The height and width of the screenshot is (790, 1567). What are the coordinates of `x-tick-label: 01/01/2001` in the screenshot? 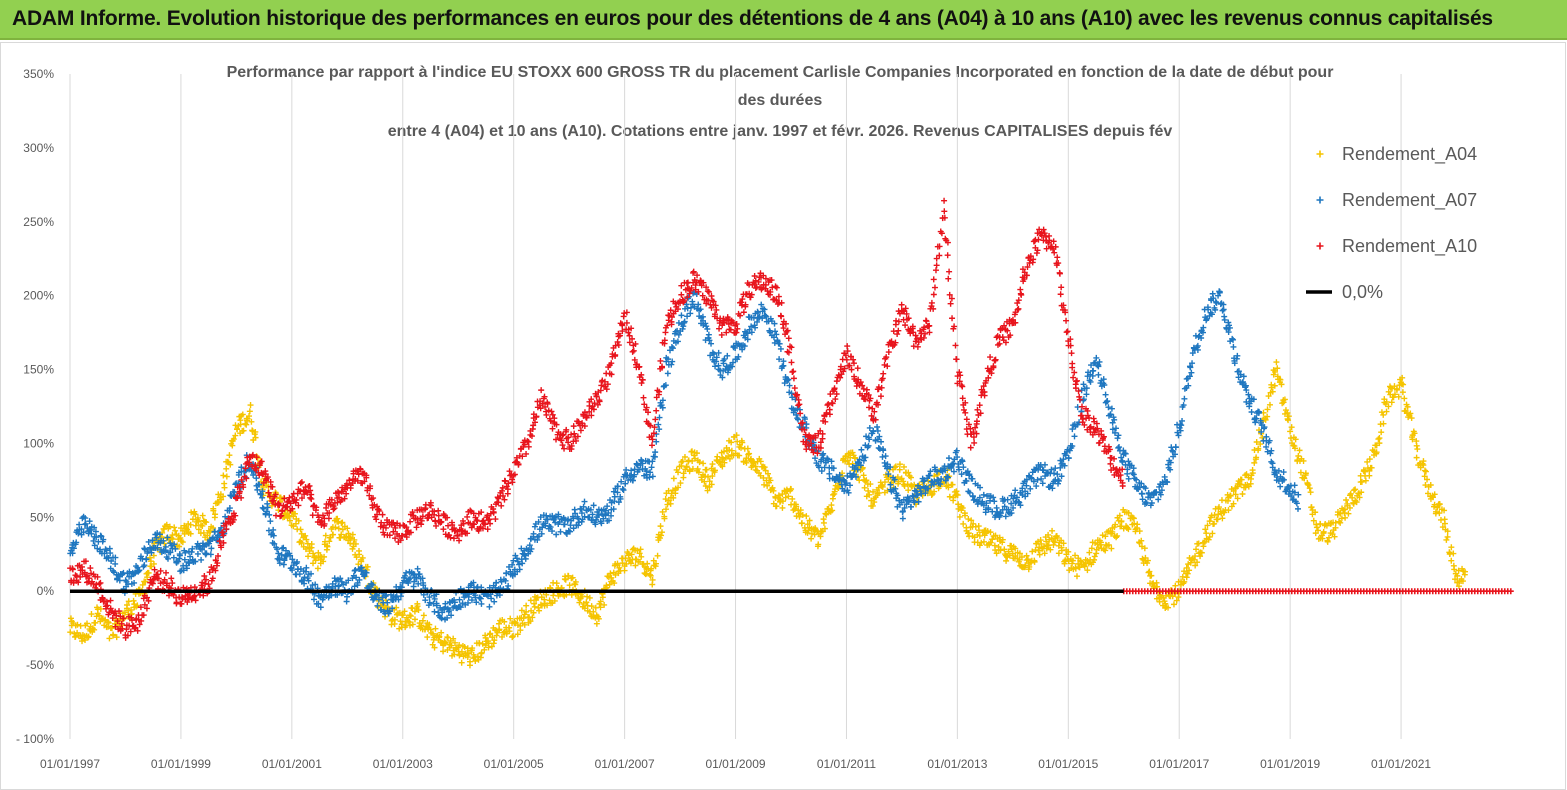 It's located at (292, 764).